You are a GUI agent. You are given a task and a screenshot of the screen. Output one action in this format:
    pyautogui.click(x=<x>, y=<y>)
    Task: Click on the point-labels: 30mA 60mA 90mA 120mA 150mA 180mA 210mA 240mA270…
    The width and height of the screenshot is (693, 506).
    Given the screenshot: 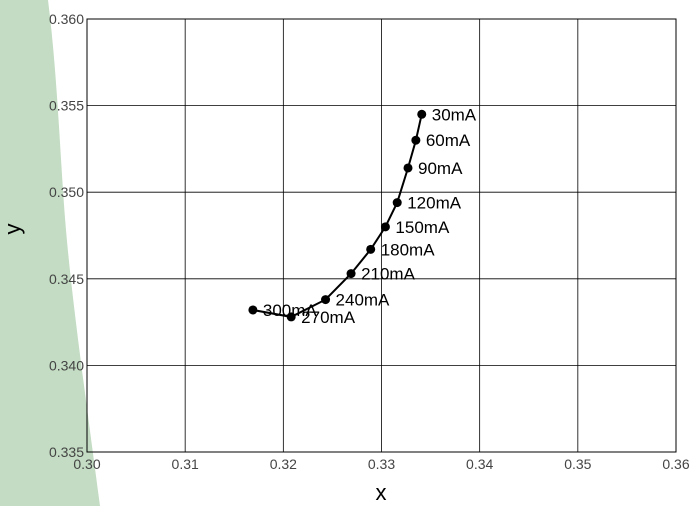 What is the action you would take?
    pyautogui.click(x=370, y=216)
    